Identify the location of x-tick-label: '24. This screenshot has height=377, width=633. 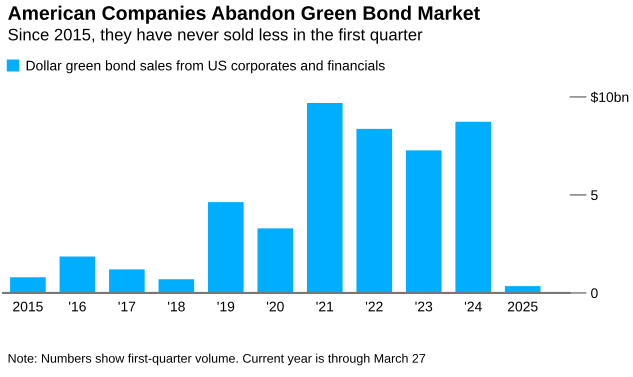
(473, 307).